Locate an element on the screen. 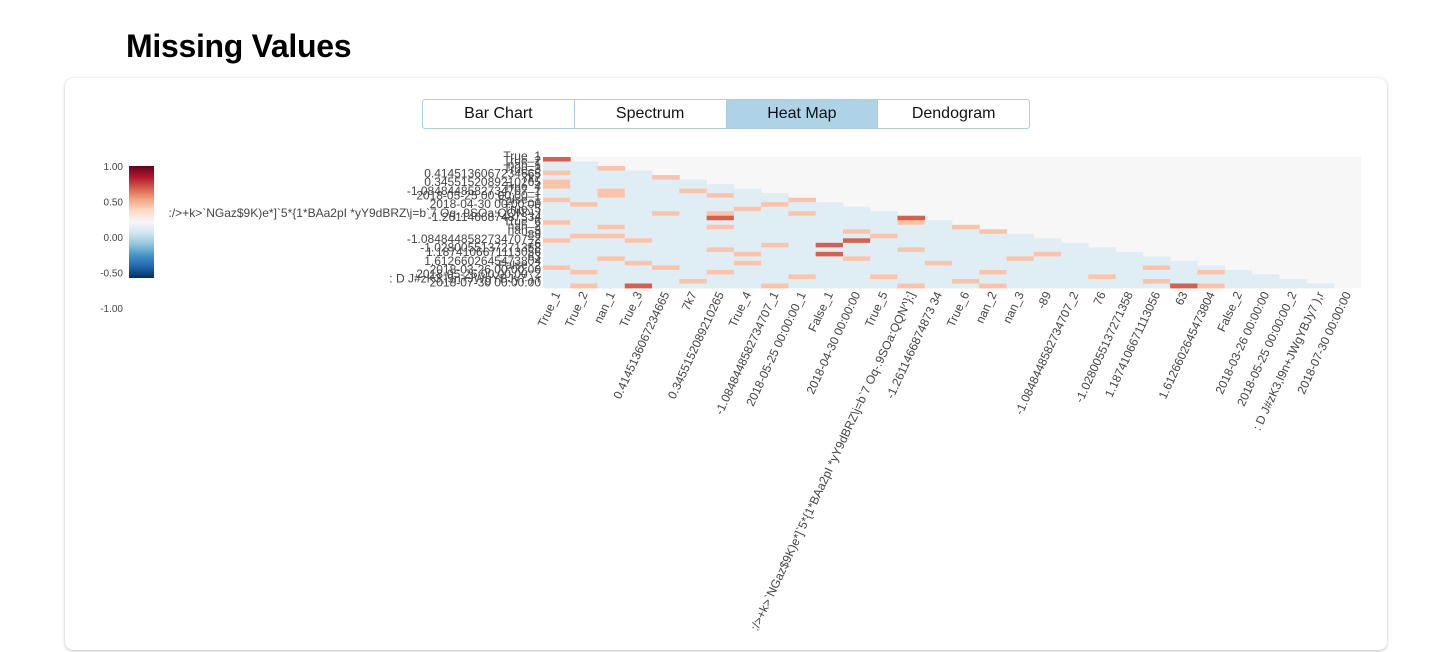 The image size is (1452, 652). heatmap-y-label: 76 is located at coordinates (535, 243).